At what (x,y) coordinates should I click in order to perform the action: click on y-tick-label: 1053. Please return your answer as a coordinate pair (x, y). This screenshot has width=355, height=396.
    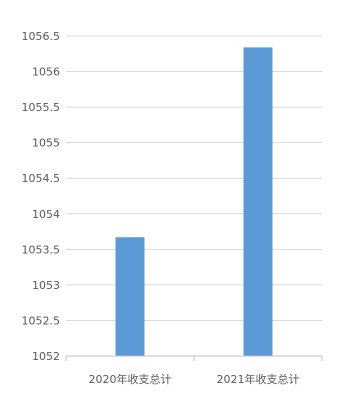
    Looking at the image, I should click on (46, 285).